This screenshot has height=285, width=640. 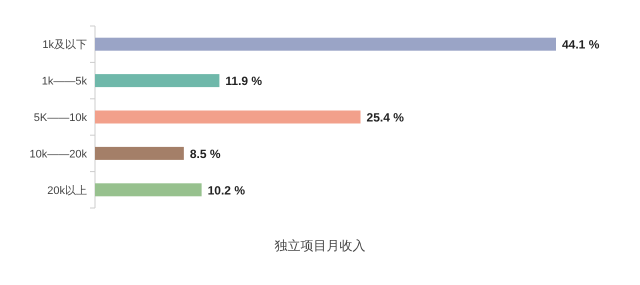 I want to click on data-label: 25.4 %, so click(x=385, y=117).